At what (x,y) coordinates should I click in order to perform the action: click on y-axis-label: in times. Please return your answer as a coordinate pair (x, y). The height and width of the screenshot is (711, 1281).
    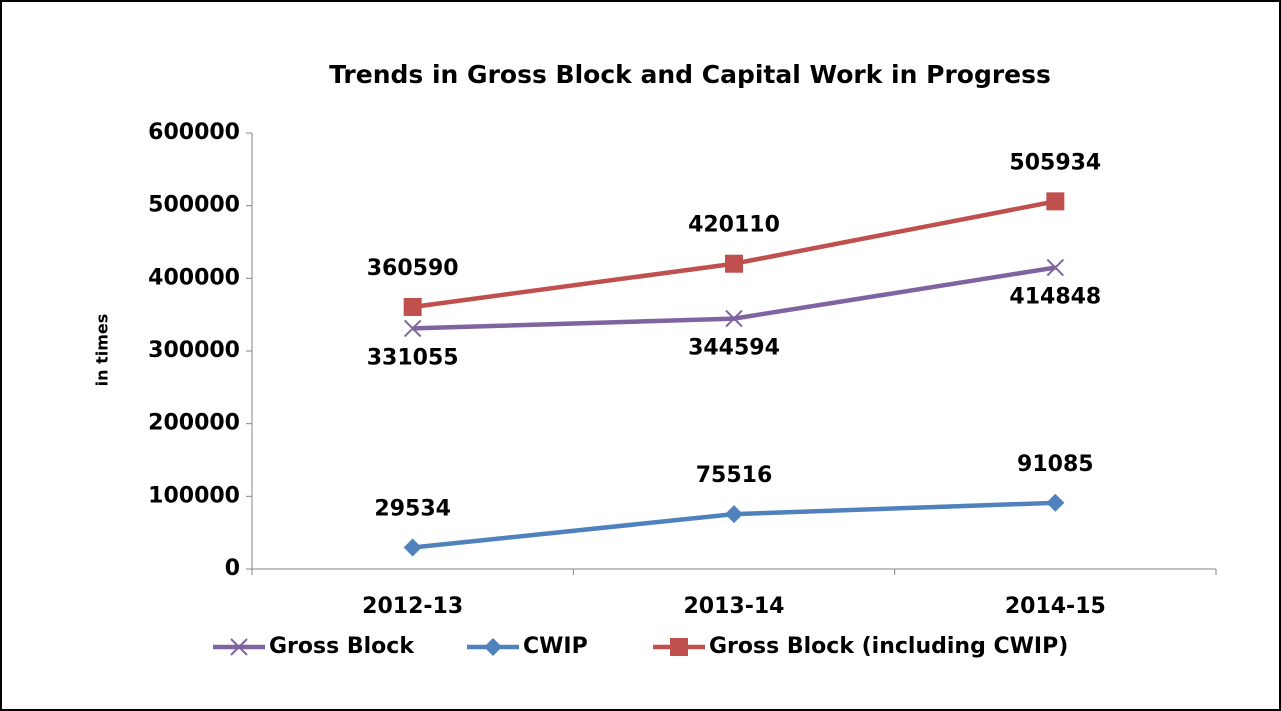
    Looking at the image, I should click on (102, 350).